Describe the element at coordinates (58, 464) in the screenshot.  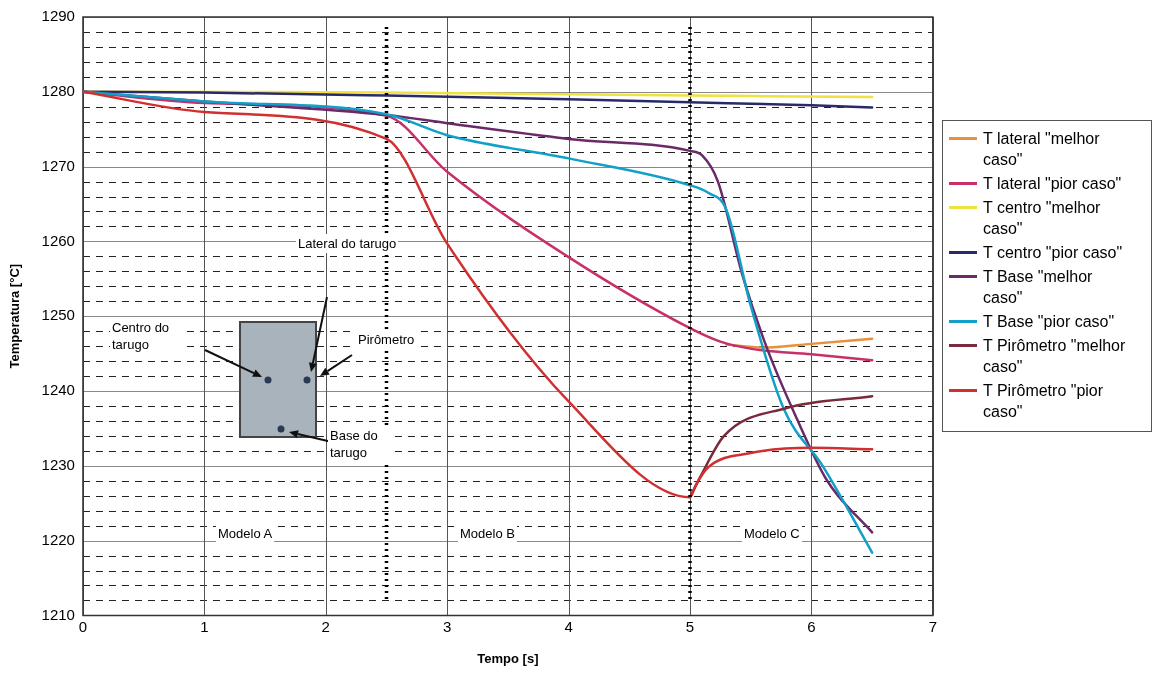
I see `y-tick-label: 1230` at that location.